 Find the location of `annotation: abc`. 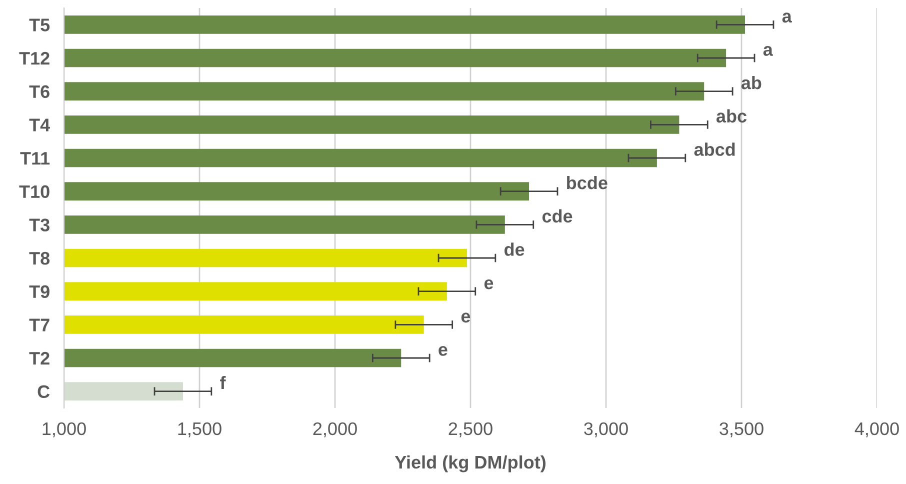

annotation: abc is located at coordinates (731, 116).